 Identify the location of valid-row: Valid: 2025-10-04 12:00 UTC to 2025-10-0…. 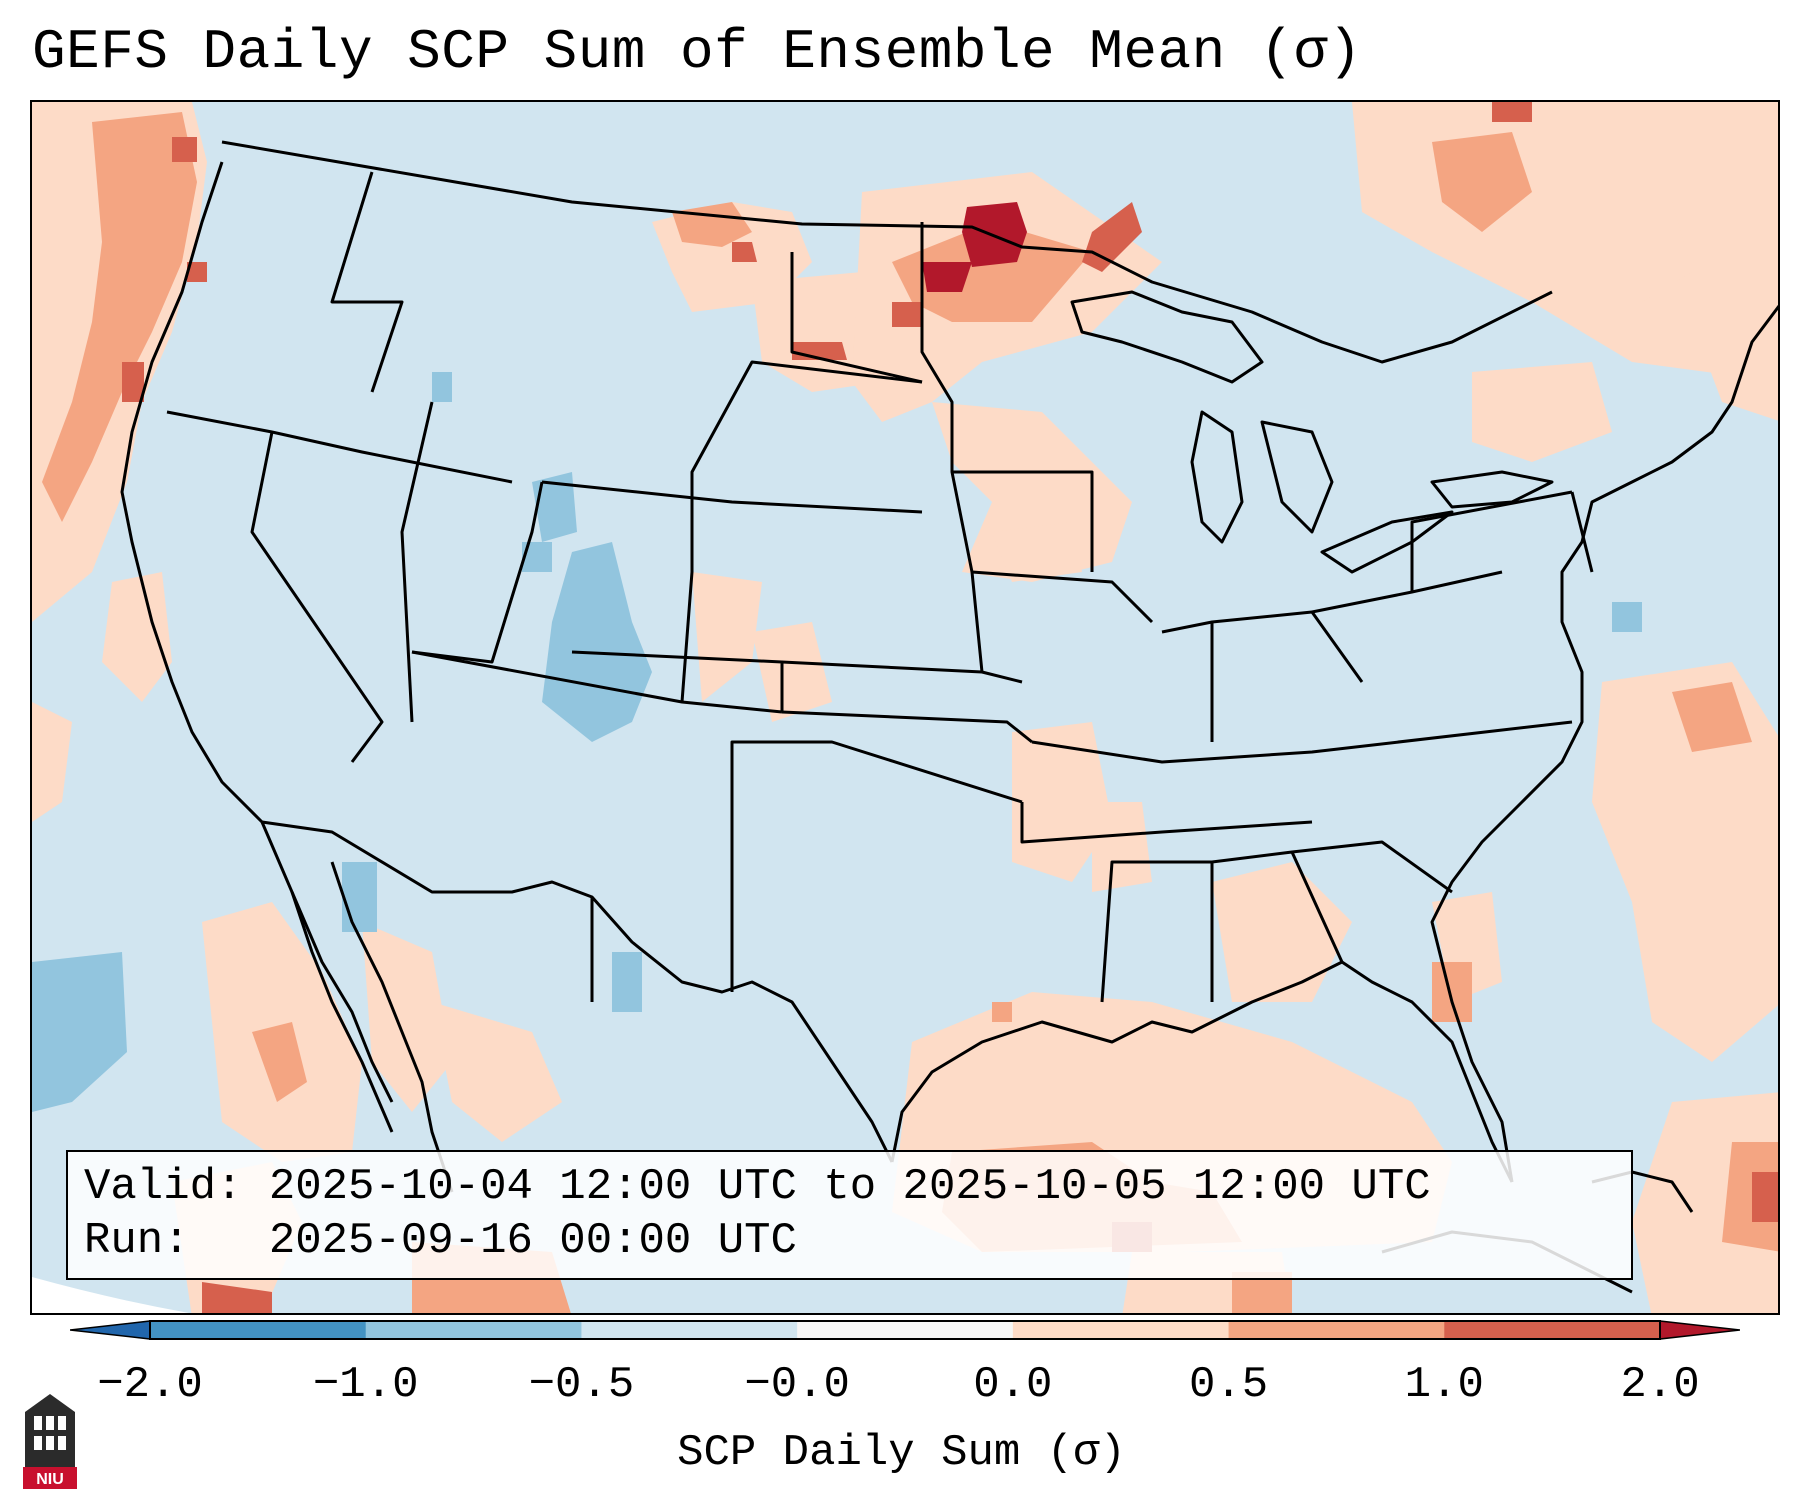
(857, 1187).